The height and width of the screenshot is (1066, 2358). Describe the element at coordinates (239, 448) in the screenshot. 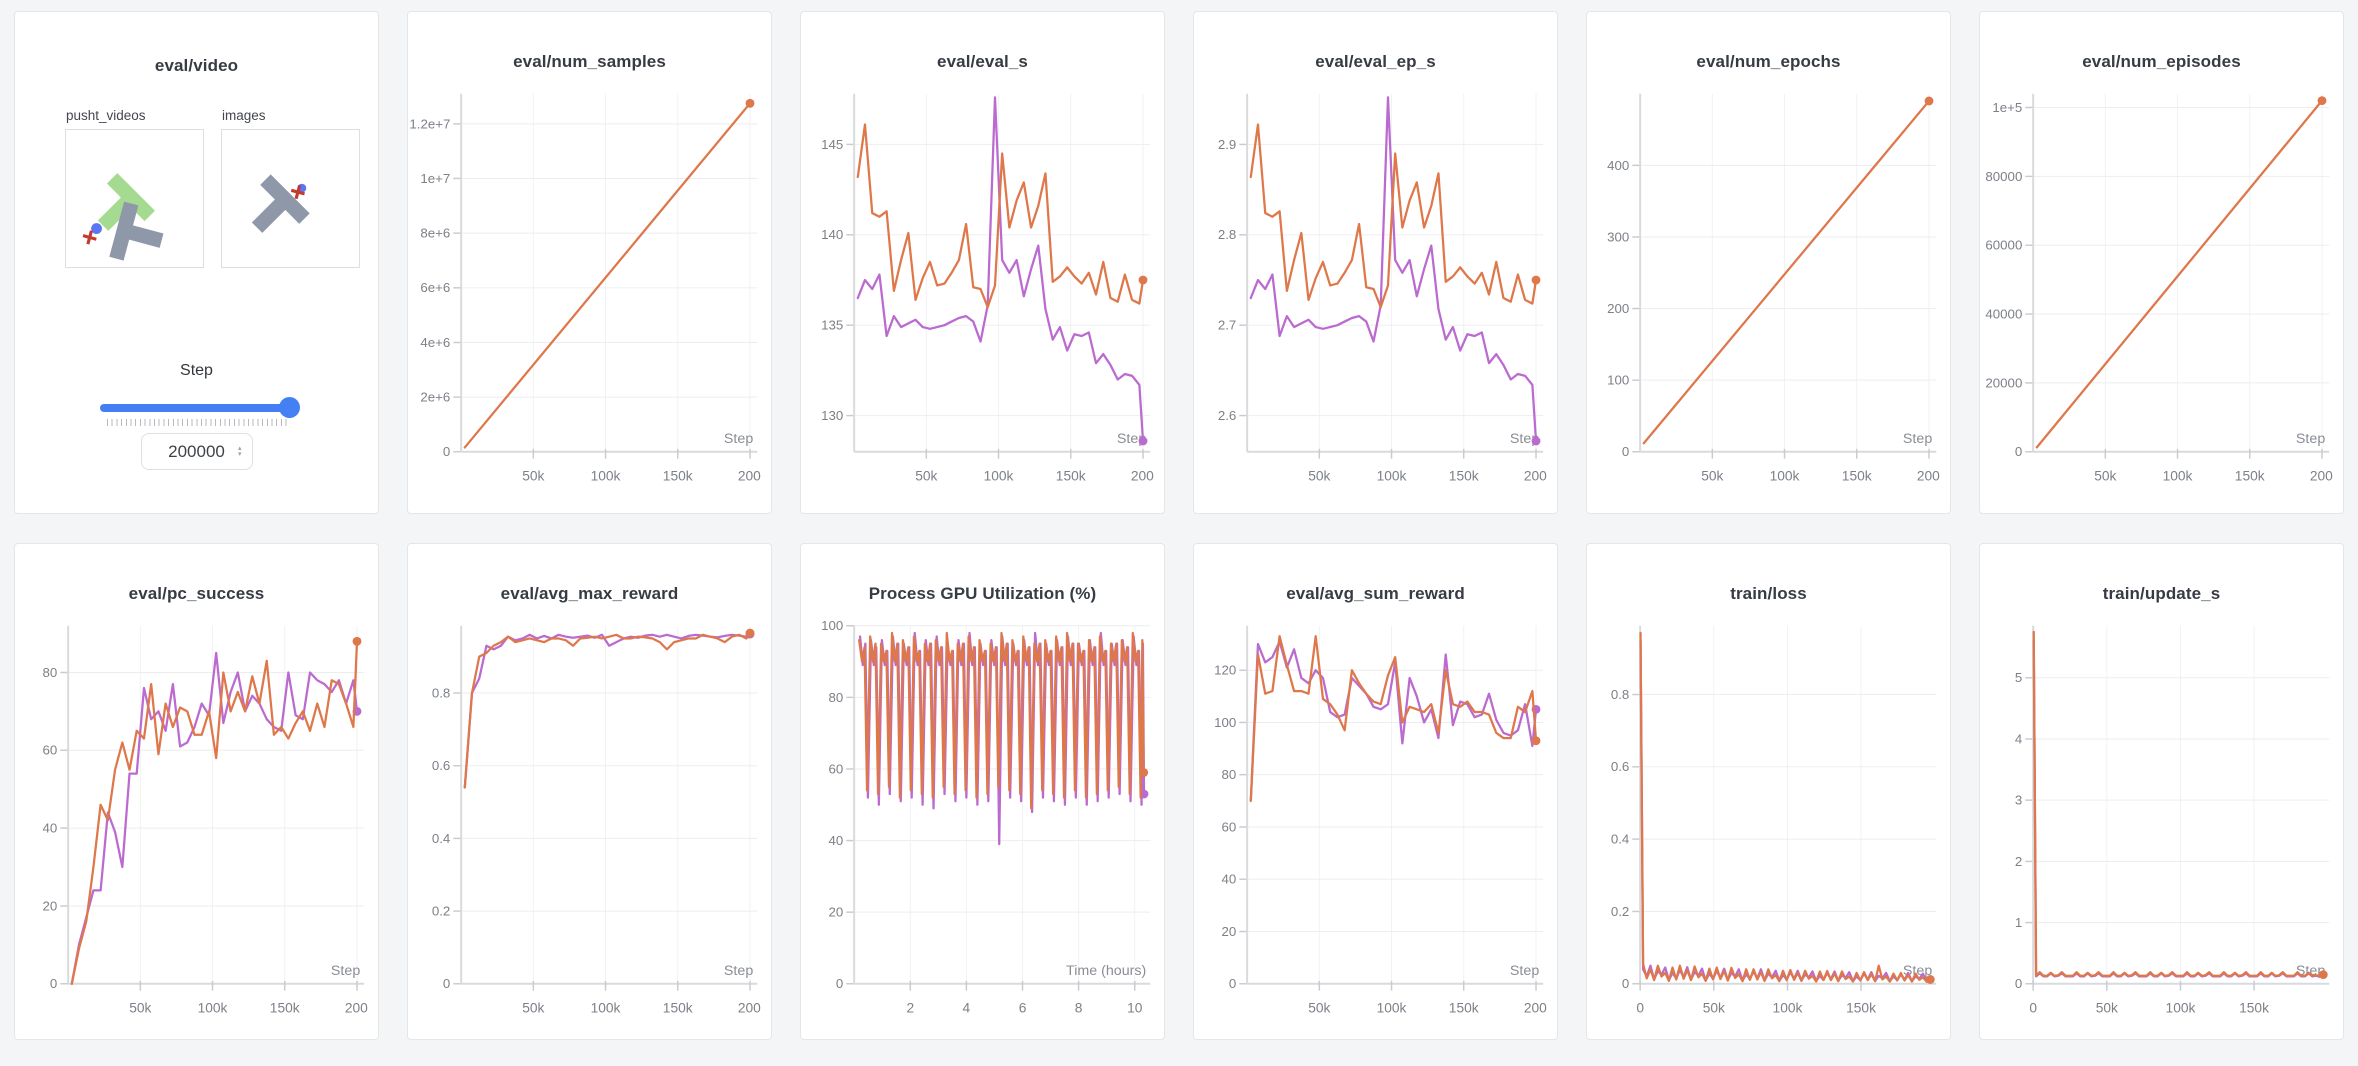

I see `increment-button: ▴` at that location.